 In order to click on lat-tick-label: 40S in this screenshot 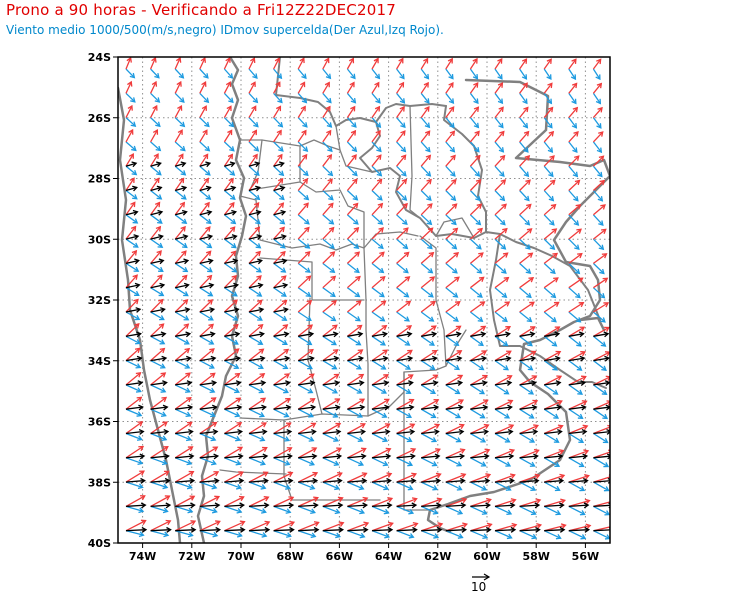, I will do `click(99, 543)`.